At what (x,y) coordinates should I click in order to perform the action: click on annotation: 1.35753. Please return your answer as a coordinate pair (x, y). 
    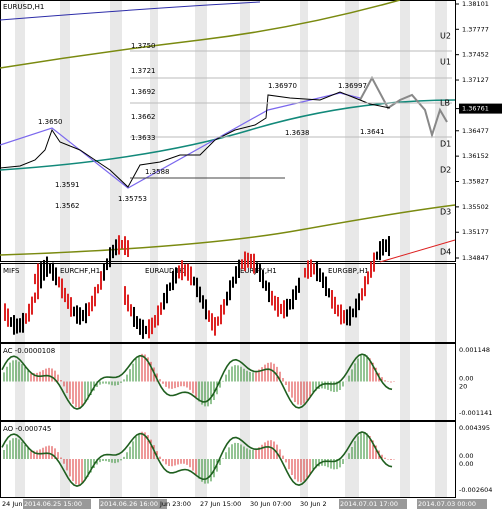
    Looking at the image, I should click on (132, 199).